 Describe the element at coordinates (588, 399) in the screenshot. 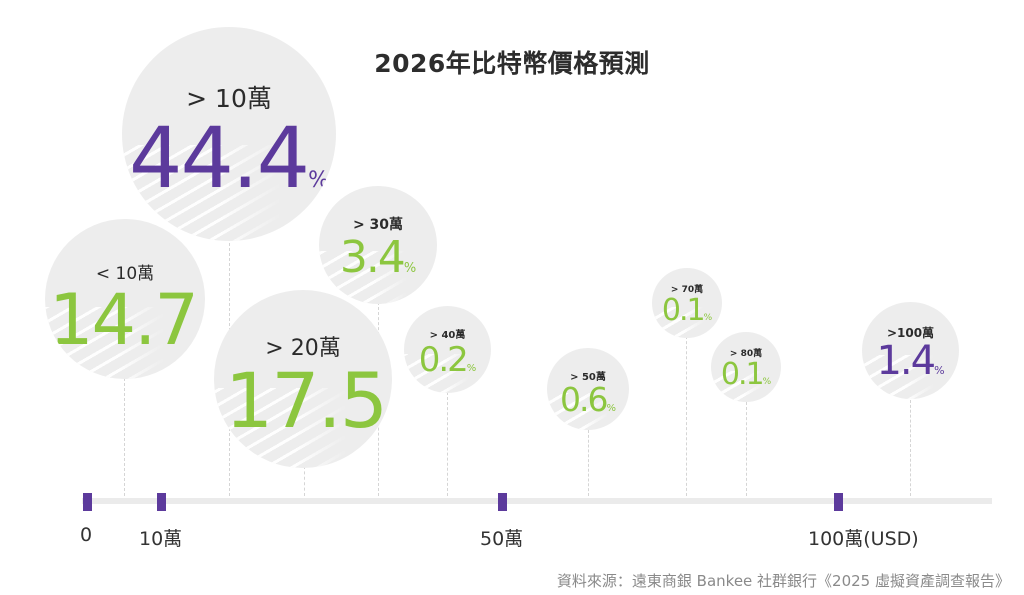

I see `bubble-value: 0.6%` at that location.